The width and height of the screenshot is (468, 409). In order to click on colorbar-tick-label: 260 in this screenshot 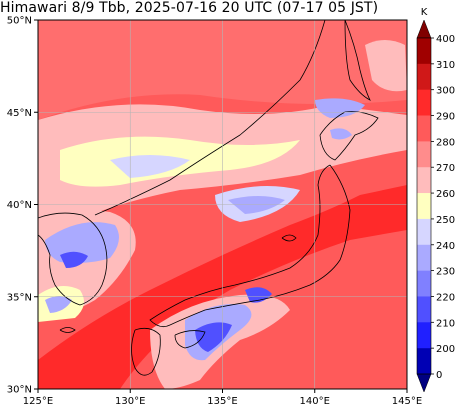, I will do `click(445, 194)`.